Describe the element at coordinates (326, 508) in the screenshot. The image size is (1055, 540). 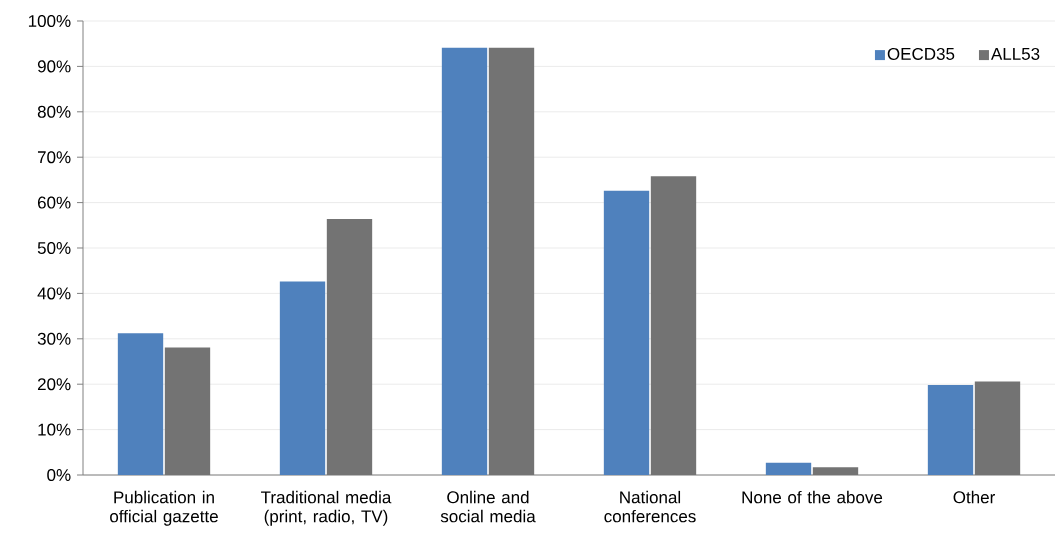
I see `x-tick-label: Traditional media (print, radio, TV)` at that location.